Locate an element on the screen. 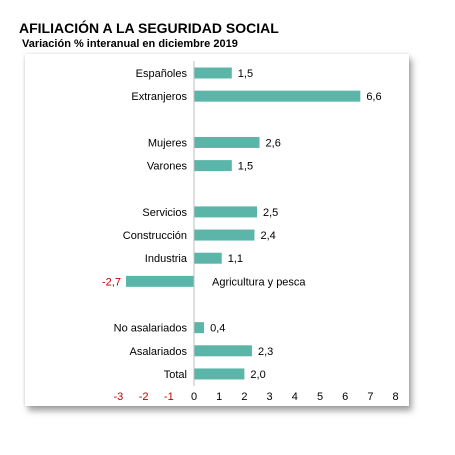 Image resolution: width=455 pixels, height=455 pixels. x-tick-label: -1 is located at coordinates (169, 397).